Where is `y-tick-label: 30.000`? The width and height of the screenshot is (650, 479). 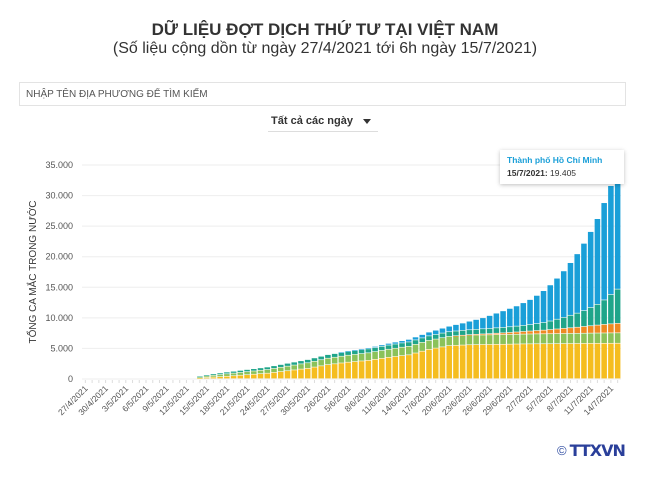 y-tick-label: 30.000 is located at coordinates (59, 196).